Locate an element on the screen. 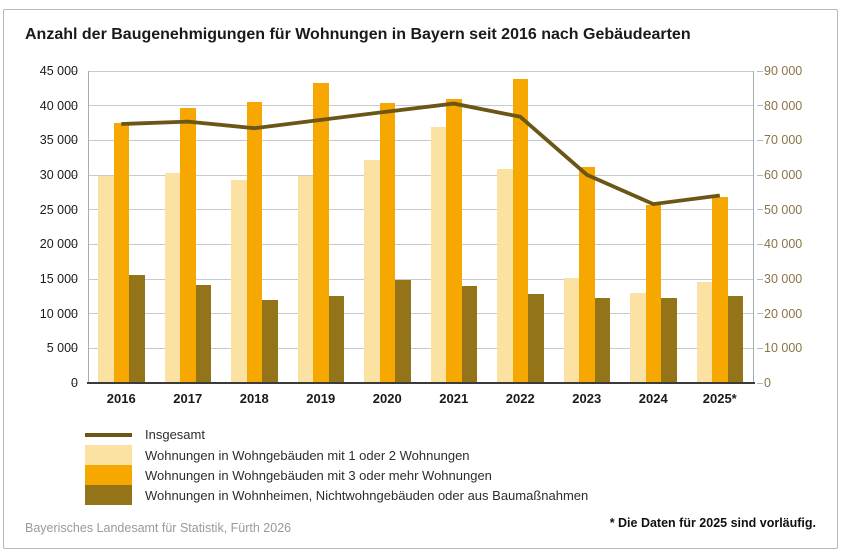  x-axis-line is located at coordinates (421, 383).